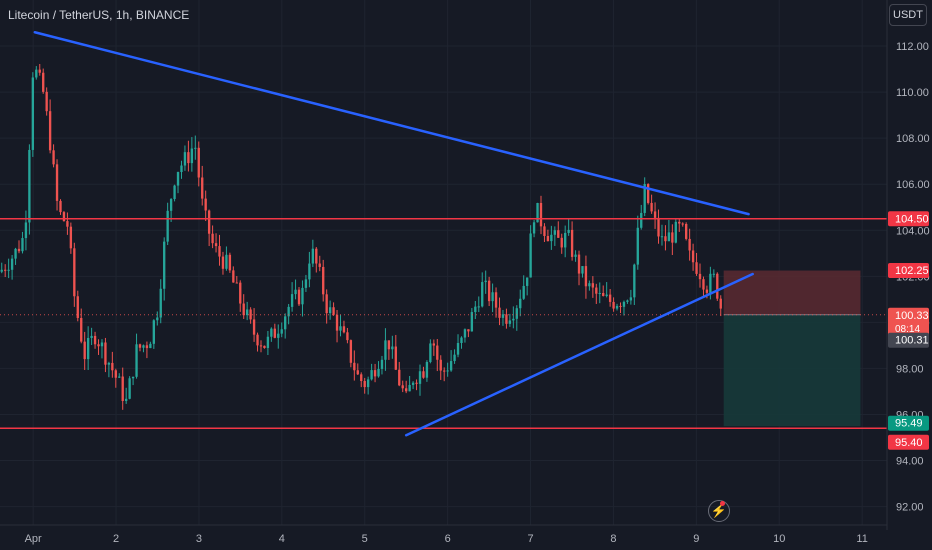 Image resolution: width=932 pixels, height=550 pixels. What do you see at coordinates (912, 341) in the screenshot?
I see `price-label-text: 100.31` at bounding box center [912, 341].